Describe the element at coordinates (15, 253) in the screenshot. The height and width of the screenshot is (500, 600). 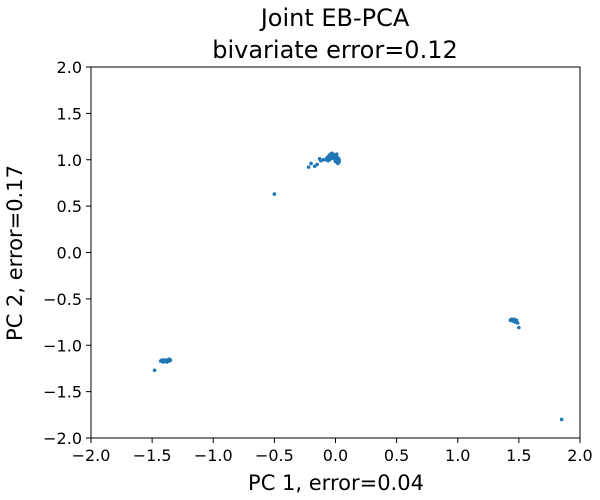
I see `y-axis-label: PC 2, error=0.17` at that location.